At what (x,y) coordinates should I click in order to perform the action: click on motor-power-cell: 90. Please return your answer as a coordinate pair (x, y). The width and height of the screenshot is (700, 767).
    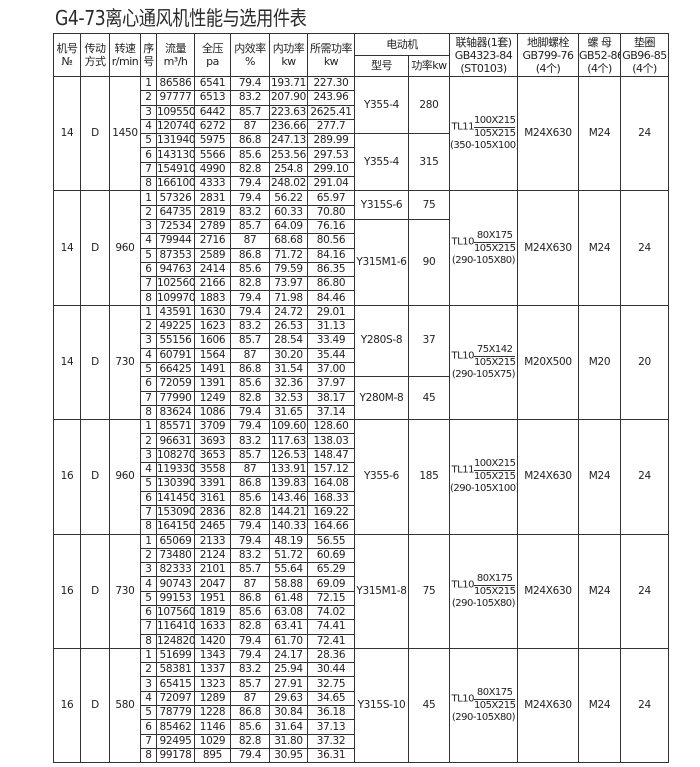
    Looking at the image, I should click on (429, 262).